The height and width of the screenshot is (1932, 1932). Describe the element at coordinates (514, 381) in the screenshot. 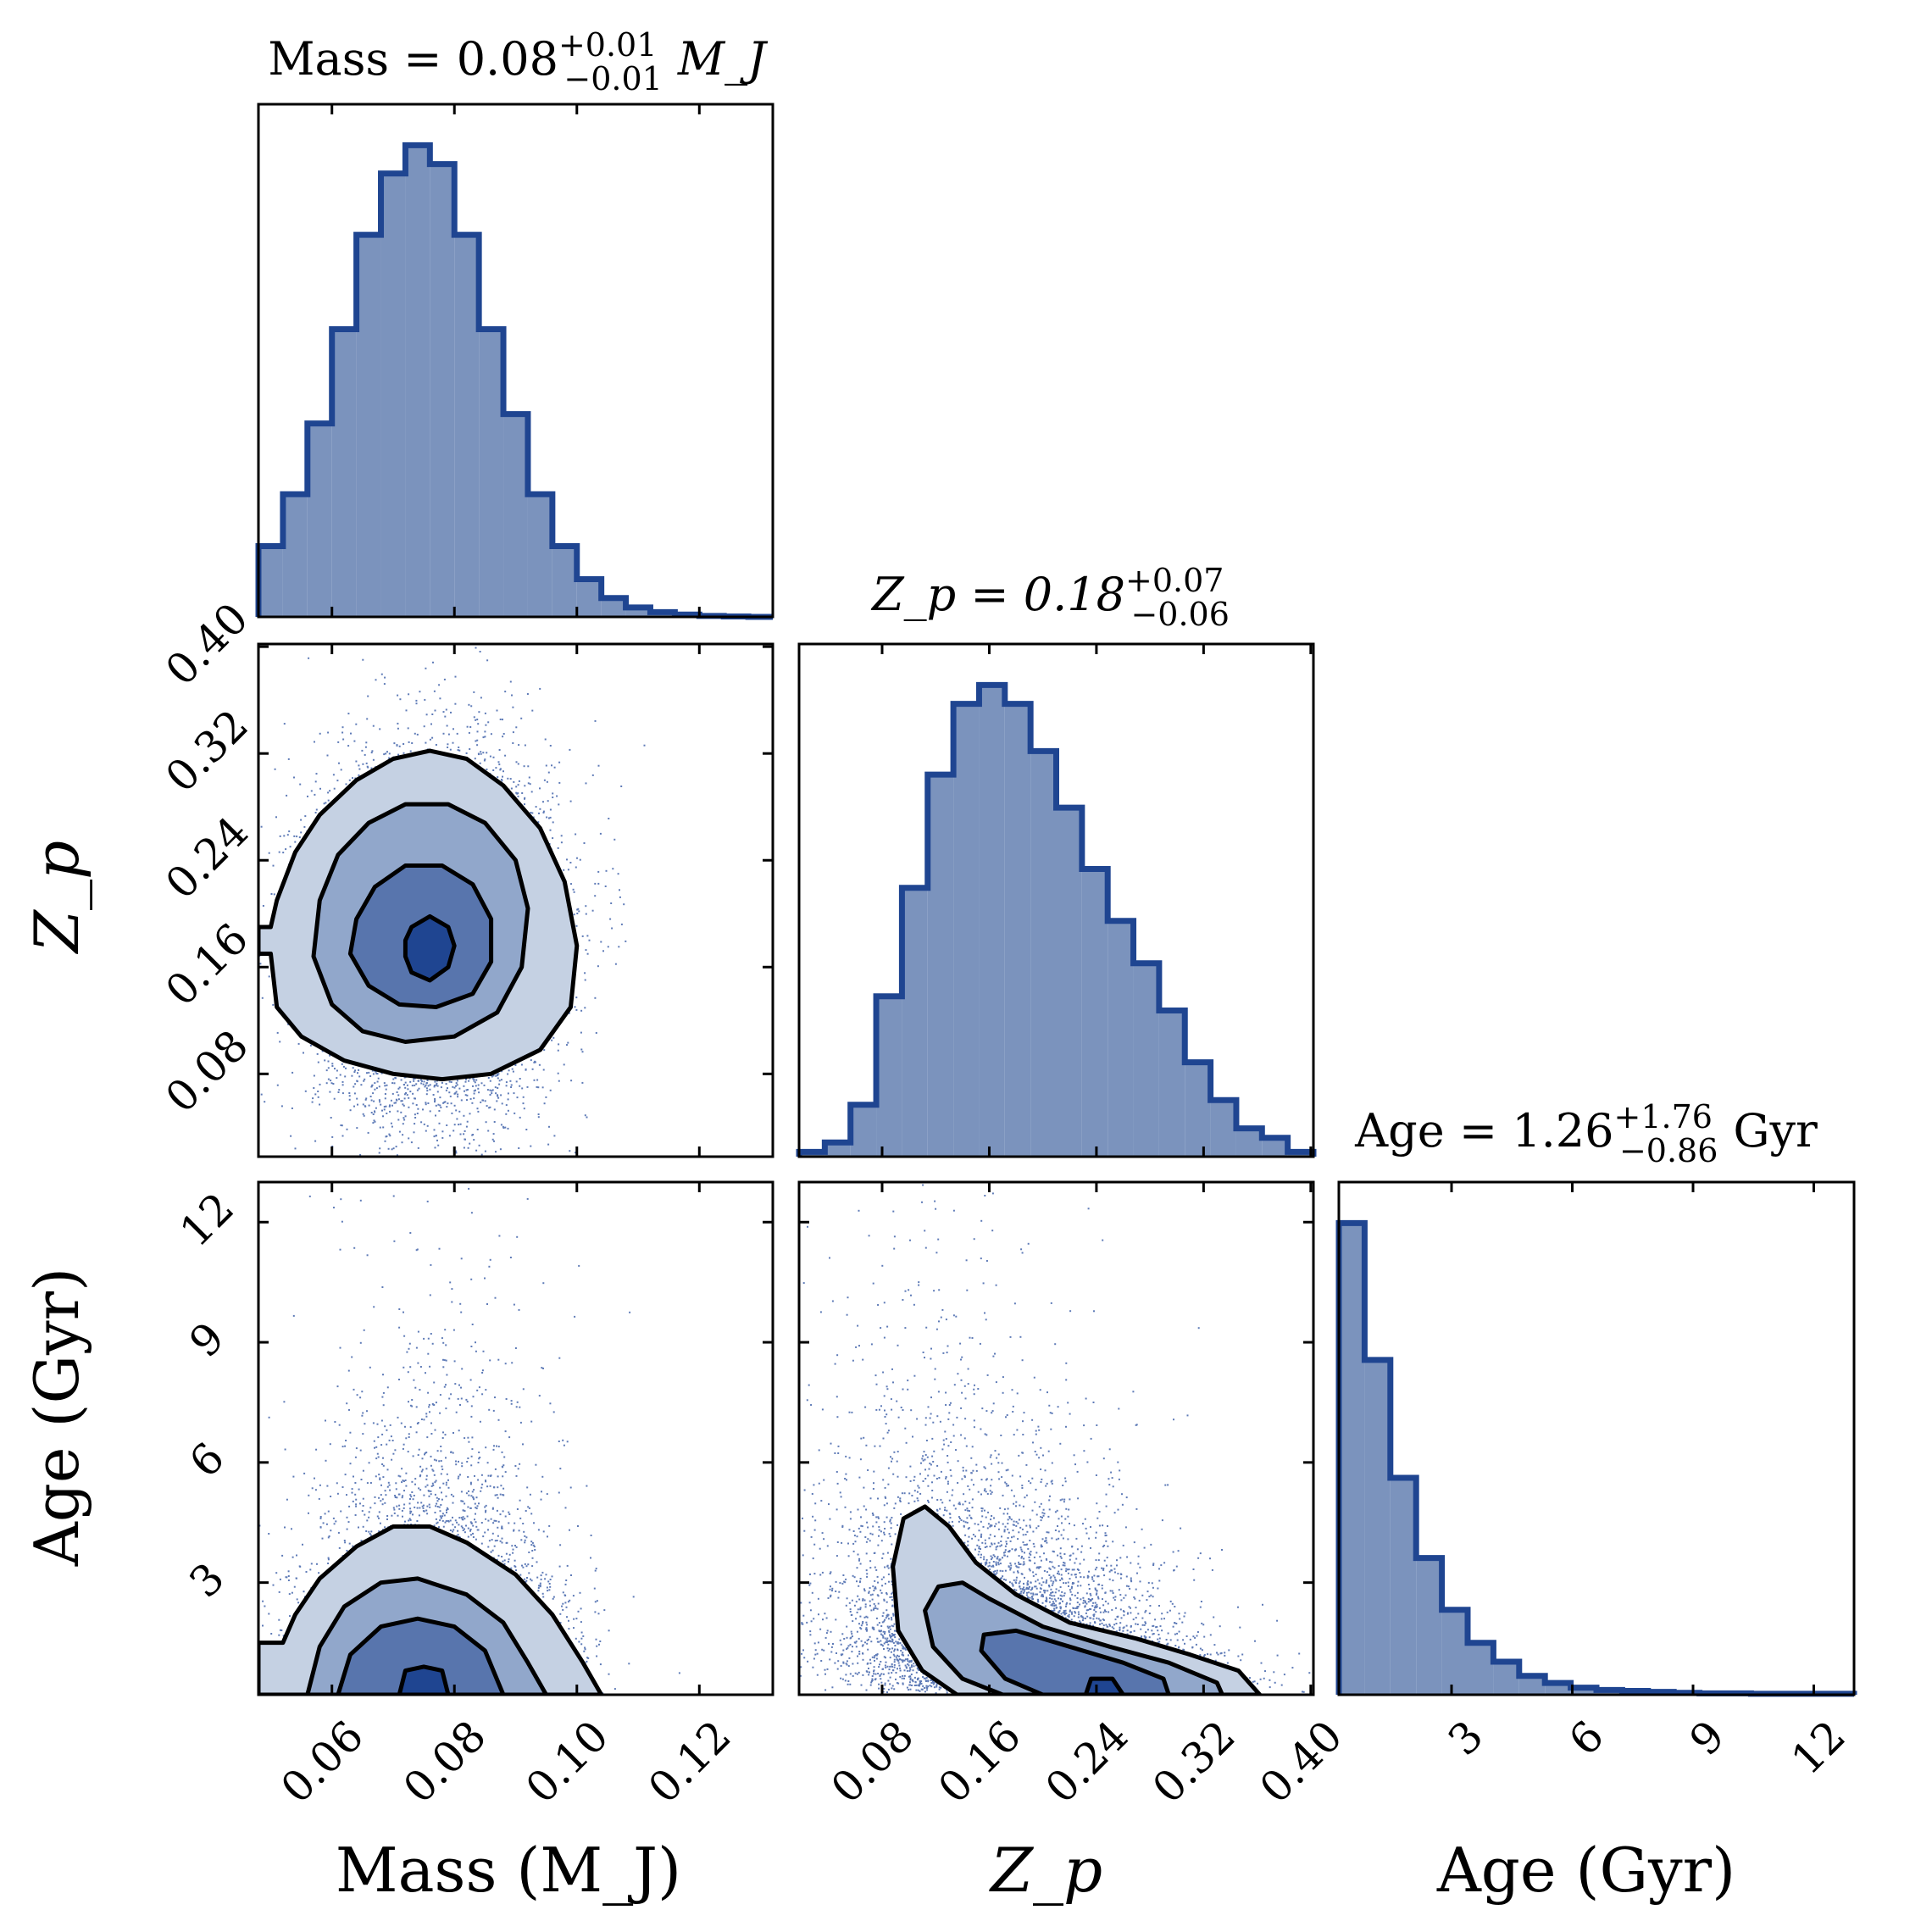

I see `histogram-outline` at that location.